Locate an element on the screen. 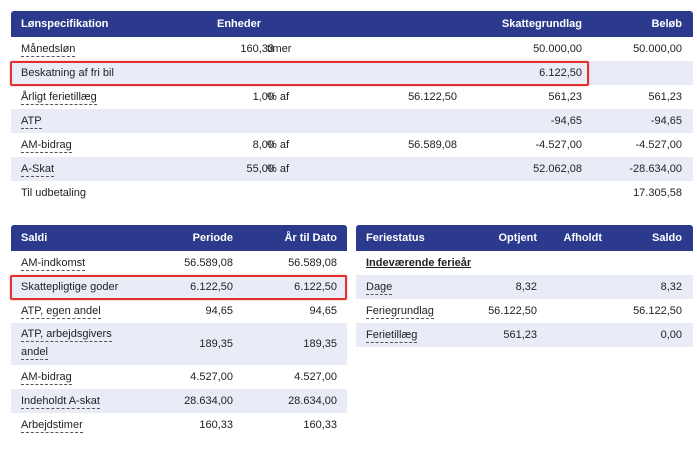  table-row: AM-bidrag 4.527,00 4.527,00 is located at coordinates (179, 377).